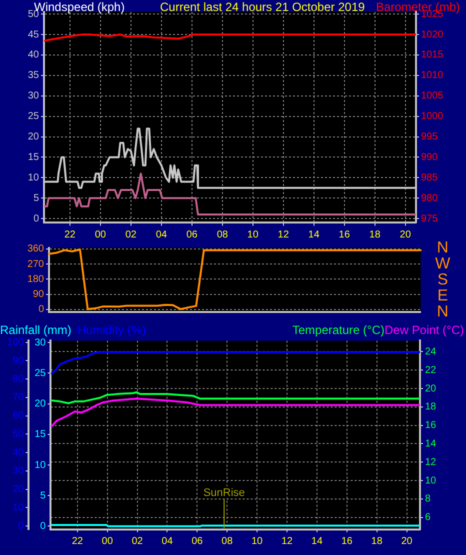 This screenshot has width=466, height=555. I want to click on y2-tick-label: 995, so click(429, 137).